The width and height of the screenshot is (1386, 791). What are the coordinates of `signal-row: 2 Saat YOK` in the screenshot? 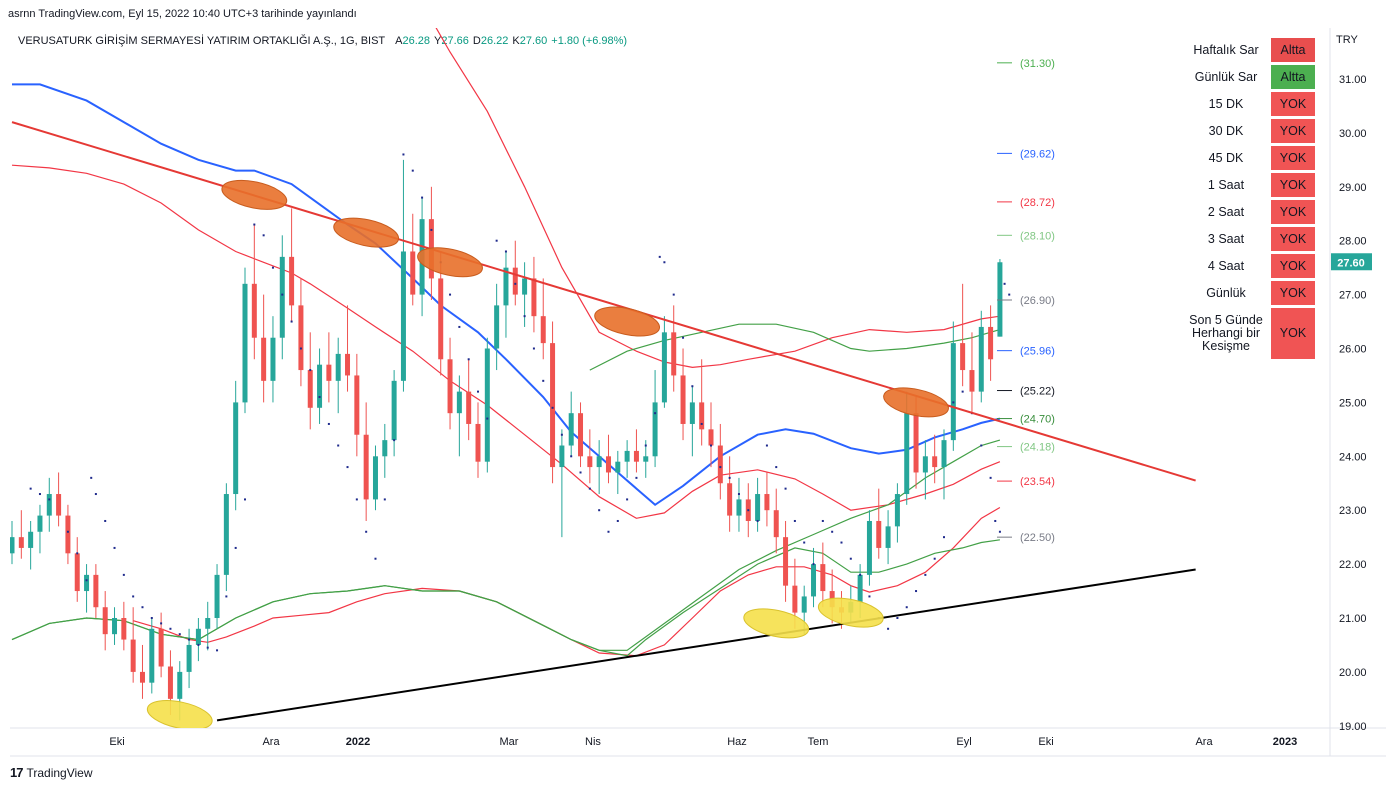 It's located at (1248, 212).